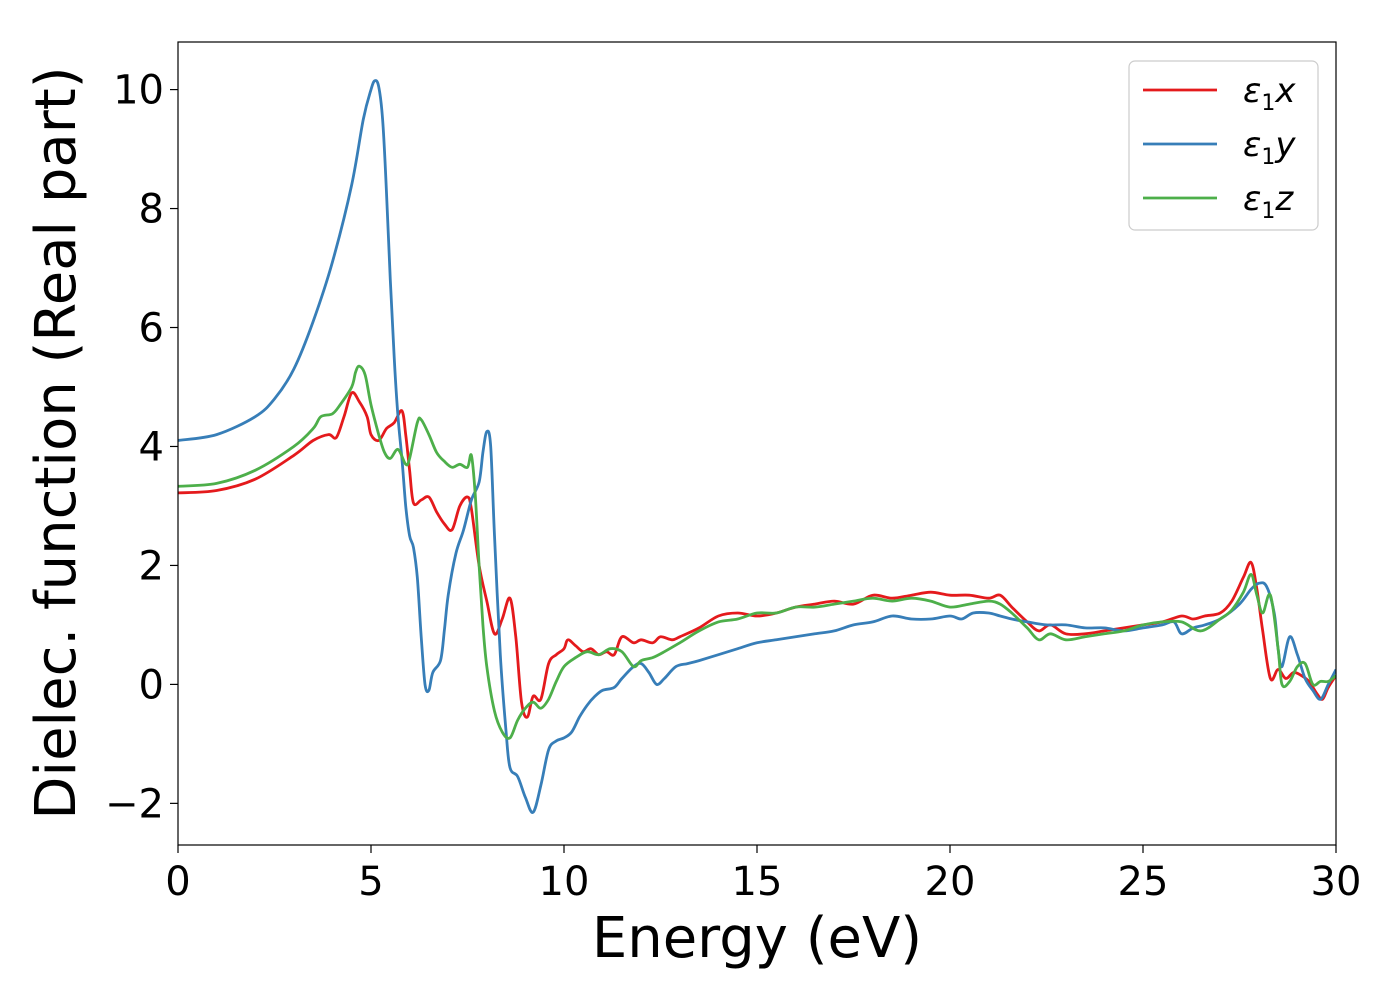 The image size is (1400, 1000). I want to click on y-tick-label: 0, so click(151, 685).